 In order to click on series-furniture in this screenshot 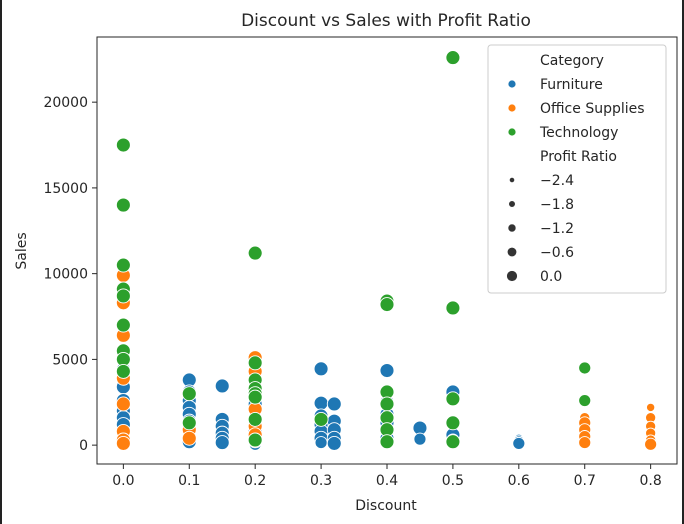, I will do `click(320, 406)`.